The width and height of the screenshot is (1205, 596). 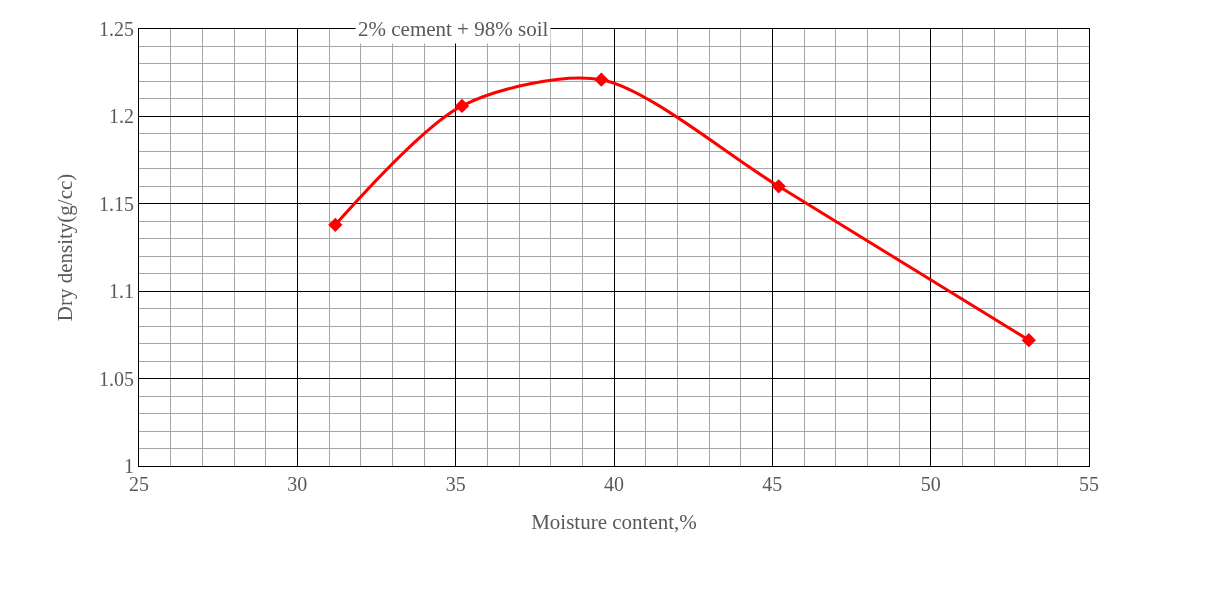 What do you see at coordinates (116, 29) in the screenshot?
I see `y-tick-label: 1.25` at bounding box center [116, 29].